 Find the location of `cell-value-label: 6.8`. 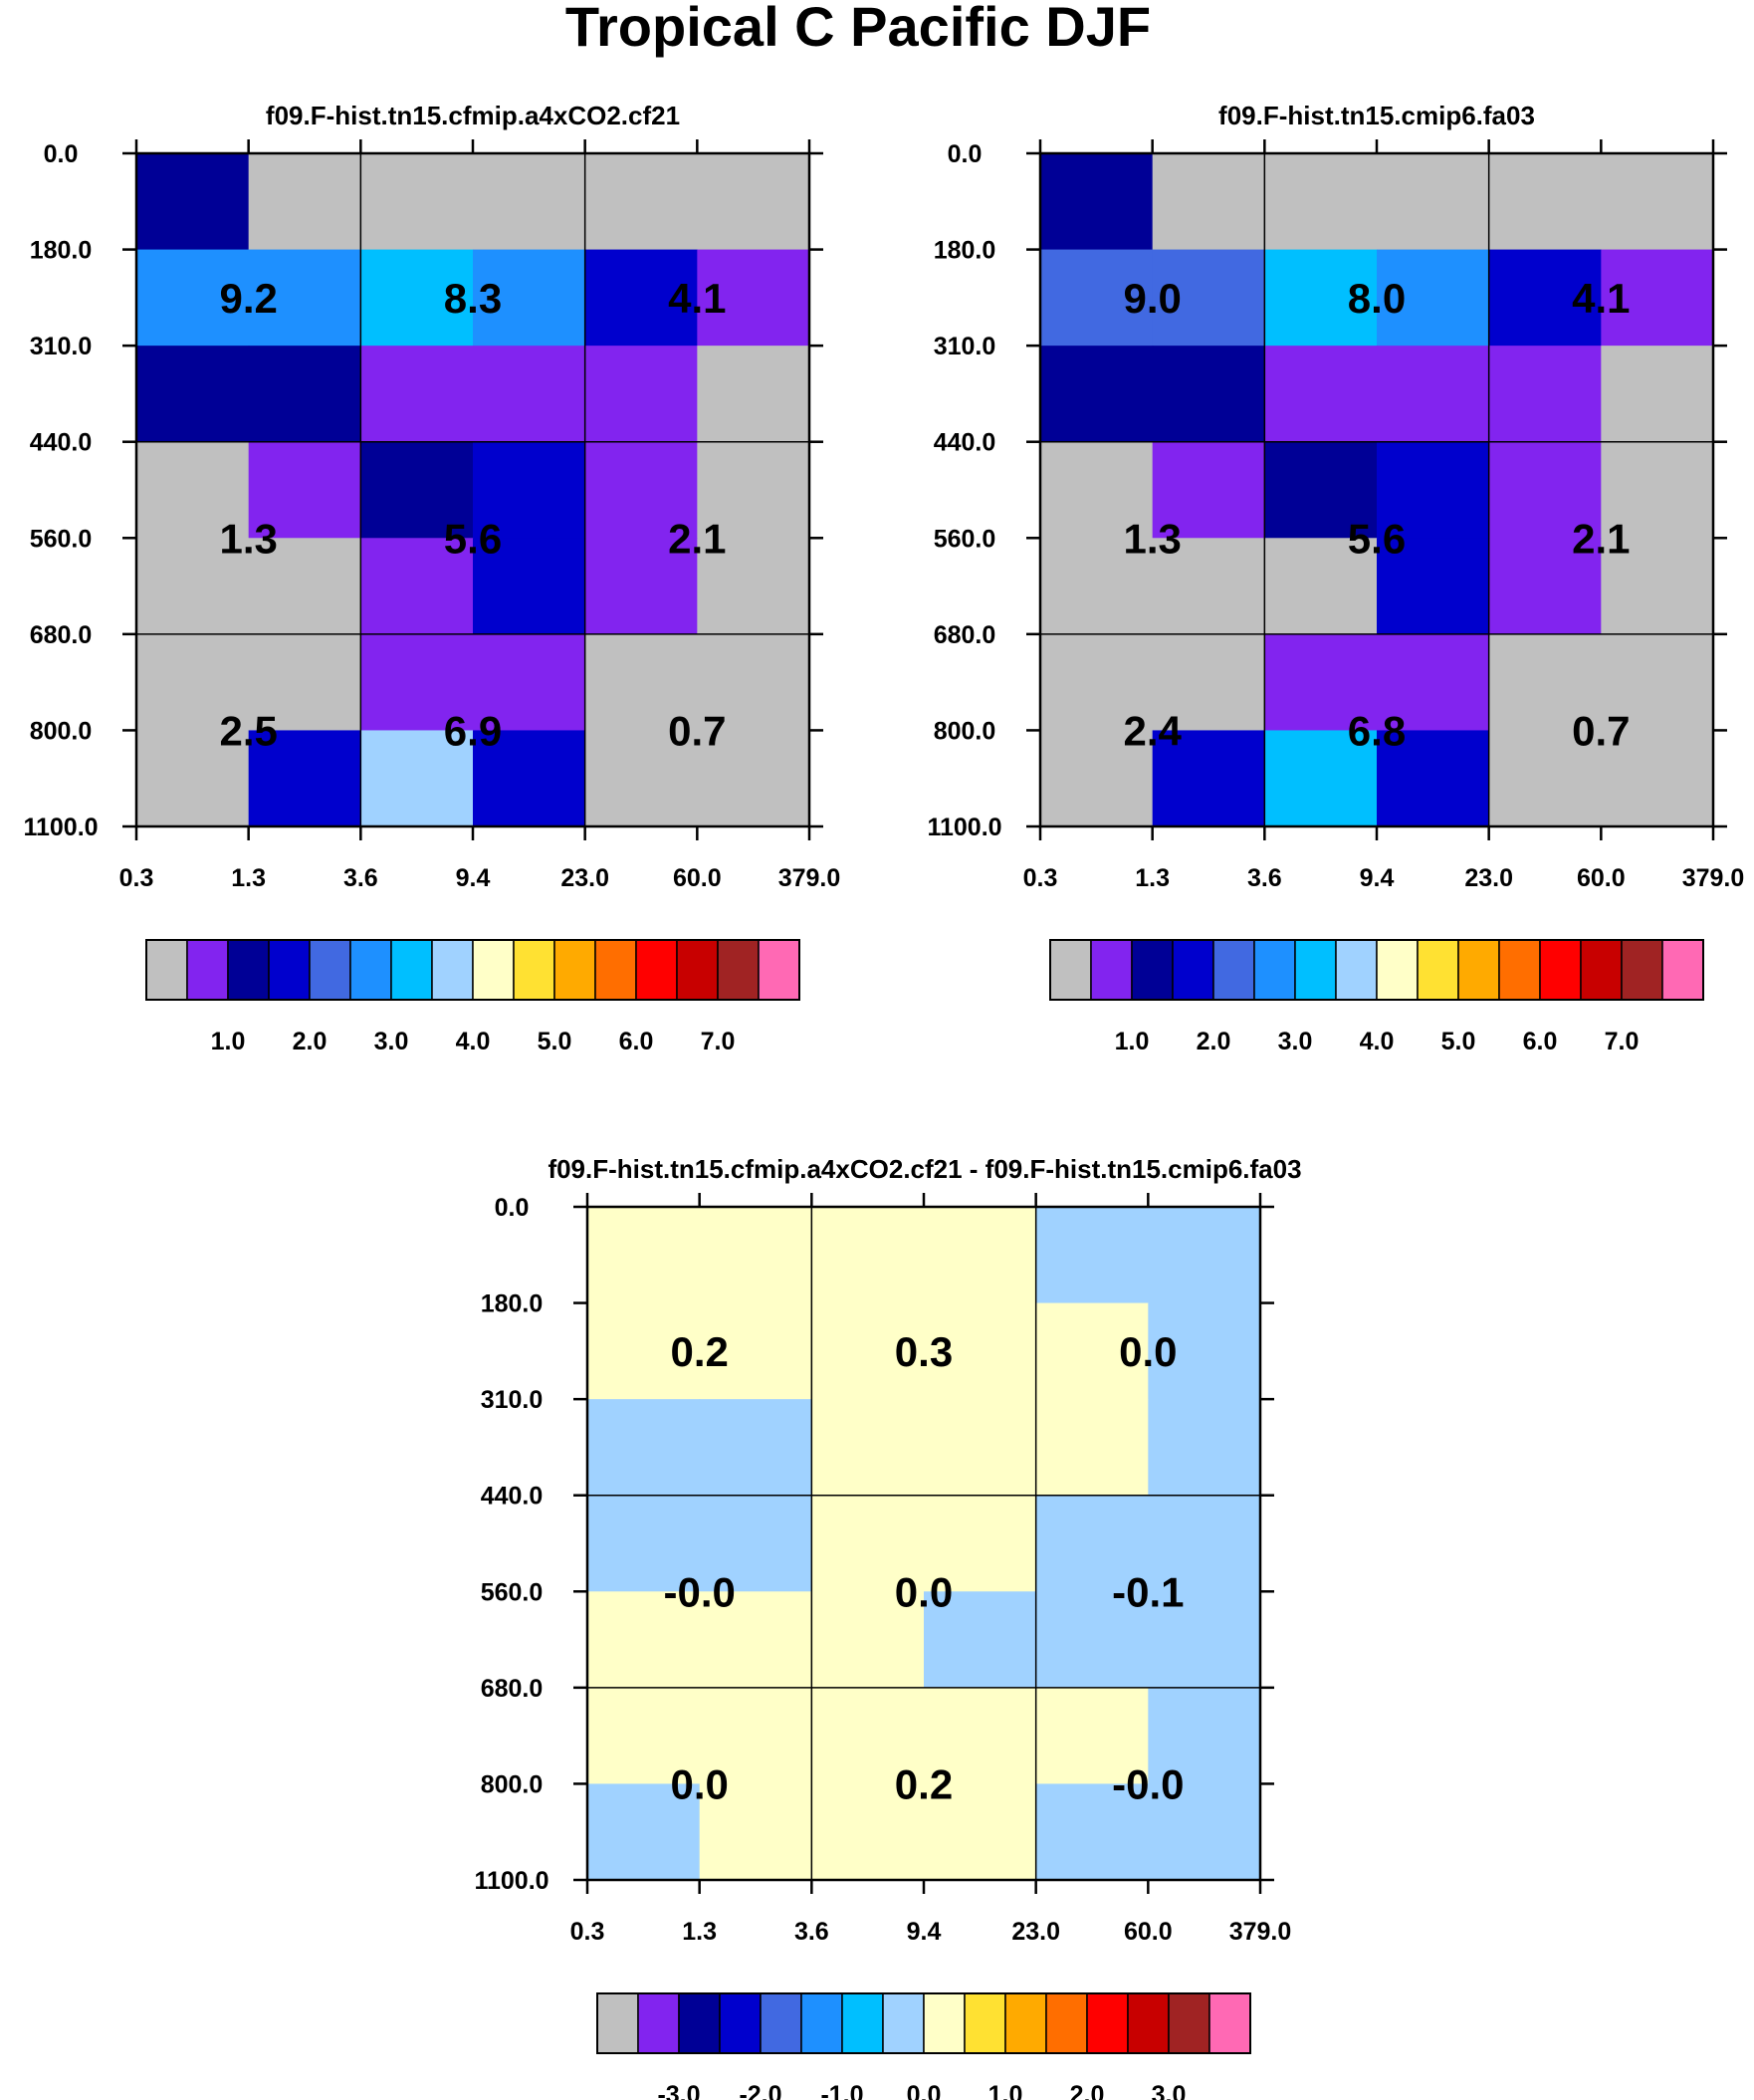

cell-value-label: 6.8 is located at coordinates (1377, 730).